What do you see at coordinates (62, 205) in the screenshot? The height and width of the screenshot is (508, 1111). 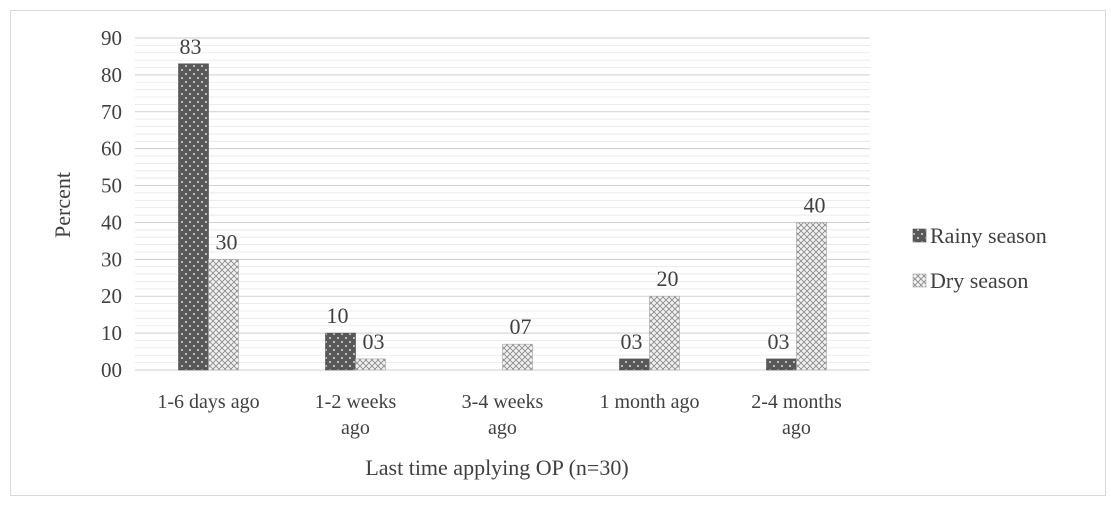 I see `y-axis-title: Percent` at bounding box center [62, 205].